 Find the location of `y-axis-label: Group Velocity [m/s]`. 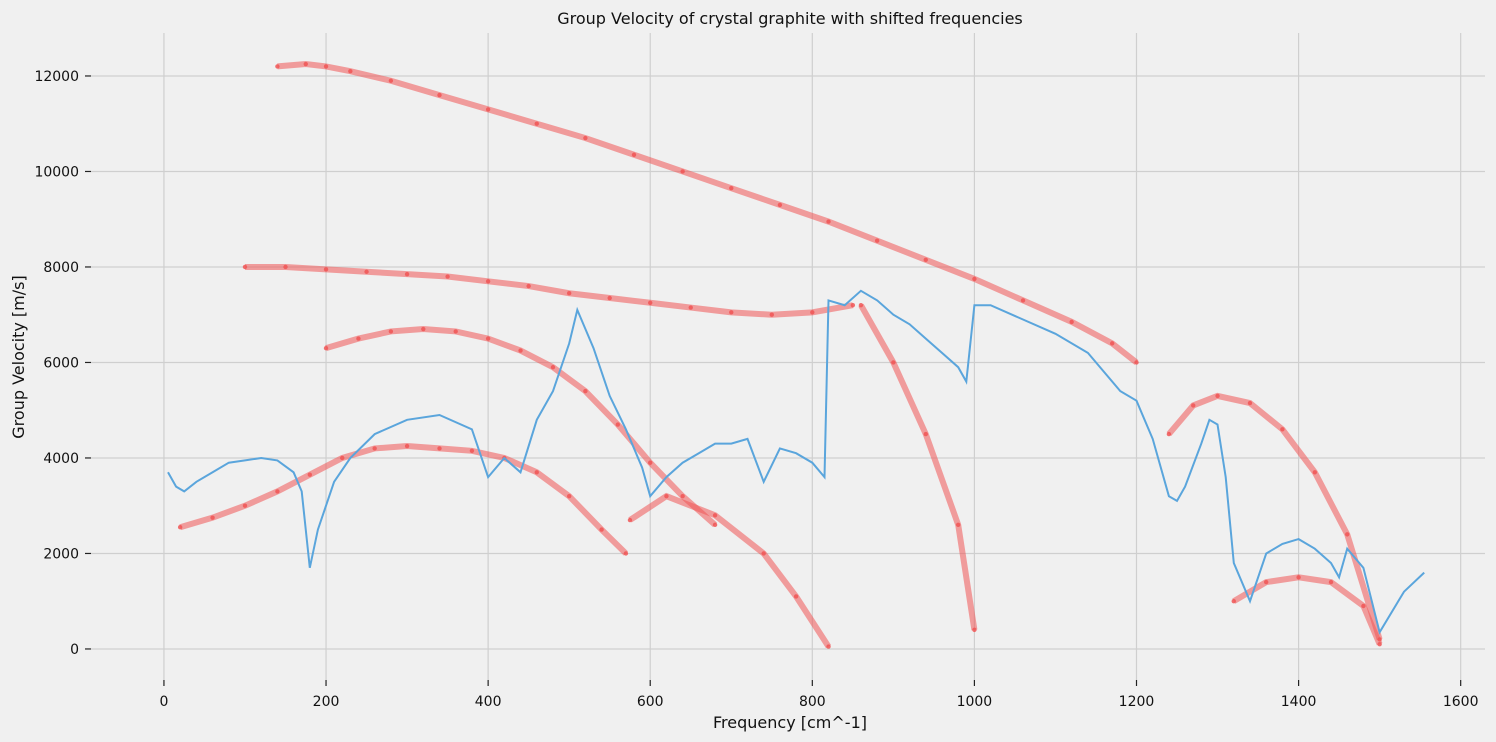

y-axis-label: Group Velocity [m/s] is located at coordinates (18, 356).